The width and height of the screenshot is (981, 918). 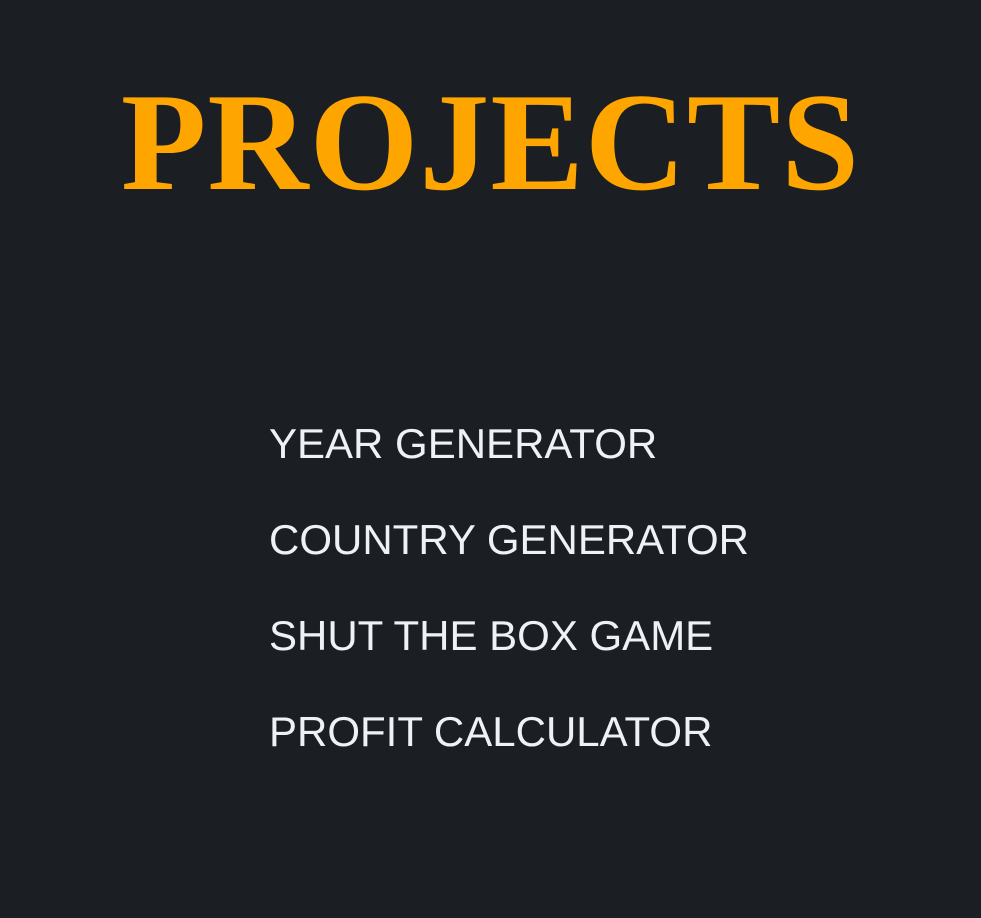 What do you see at coordinates (491, 731) in the screenshot?
I see `project-link-profit-calculator: PROFIT CALCULATOR` at bounding box center [491, 731].